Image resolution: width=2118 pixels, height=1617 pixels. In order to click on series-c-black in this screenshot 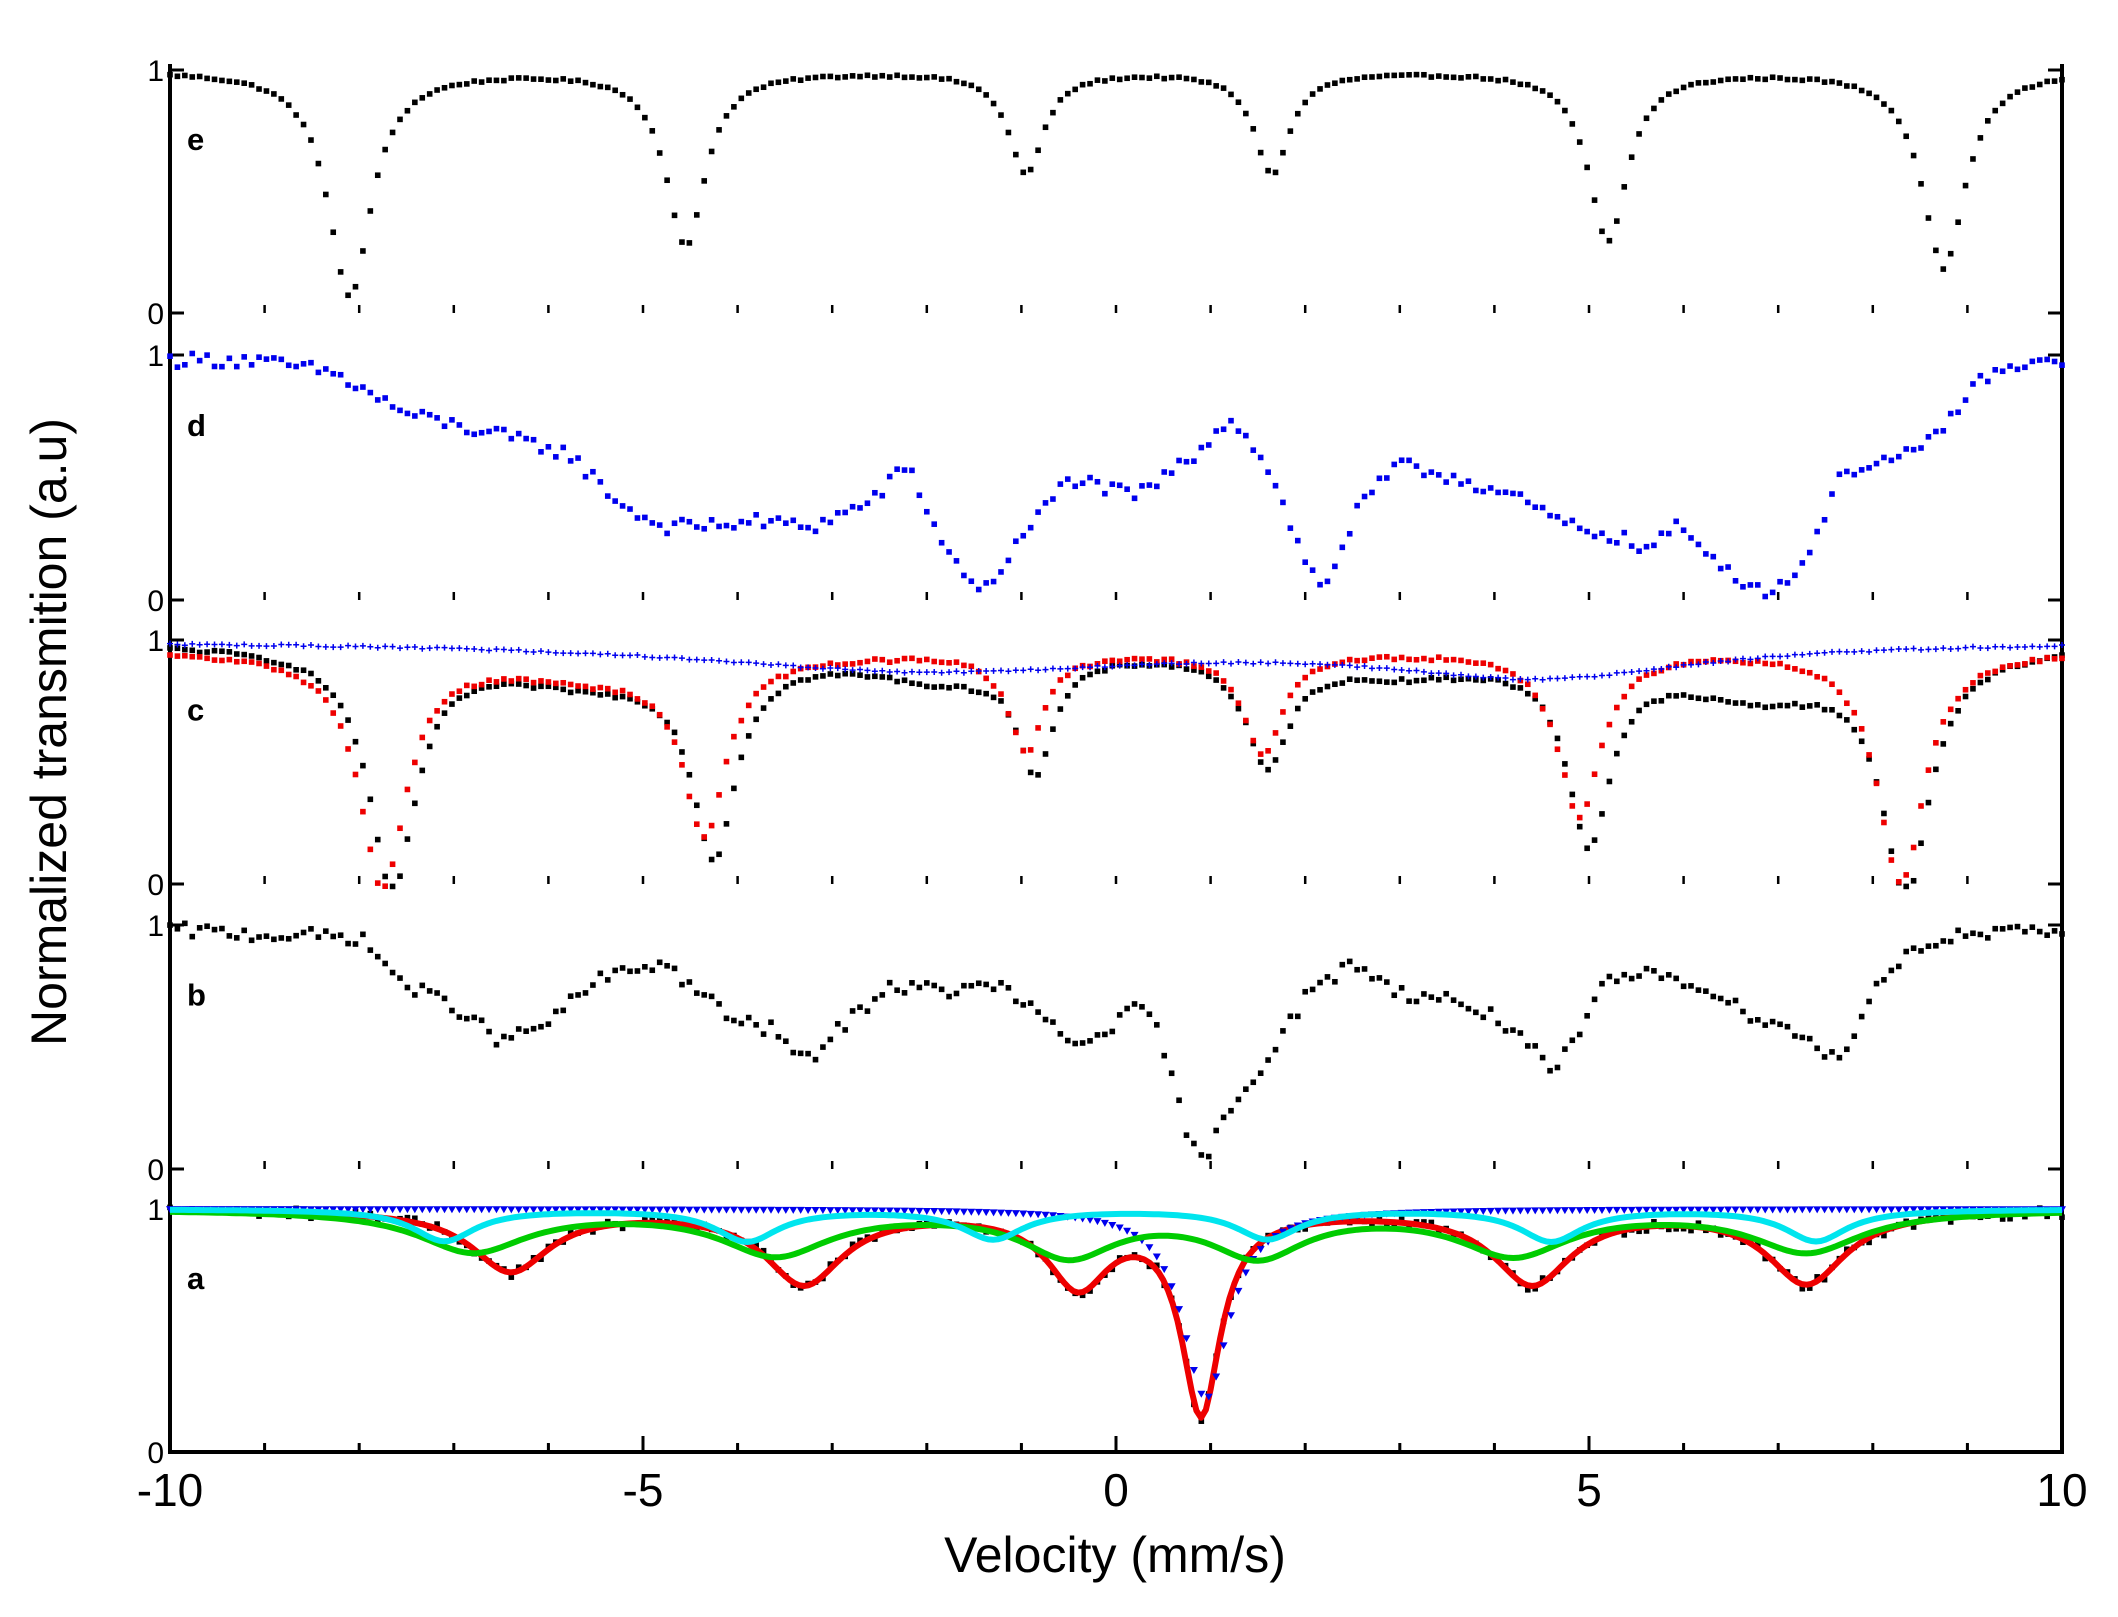, I will do `click(1116, 767)`.